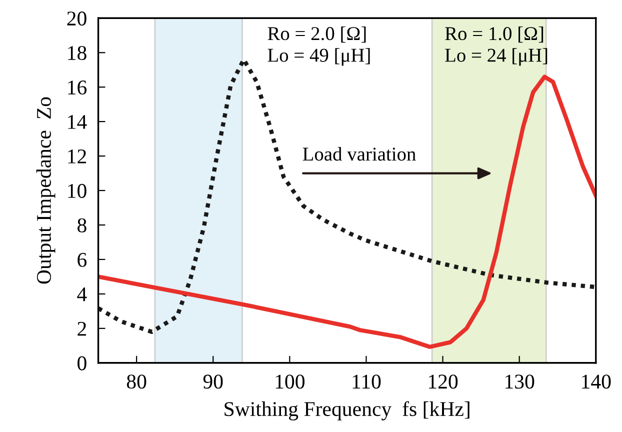 The height and width of the screenshot is (432, 622). I want to click on y-tick-label: 4, so click(82, 294).